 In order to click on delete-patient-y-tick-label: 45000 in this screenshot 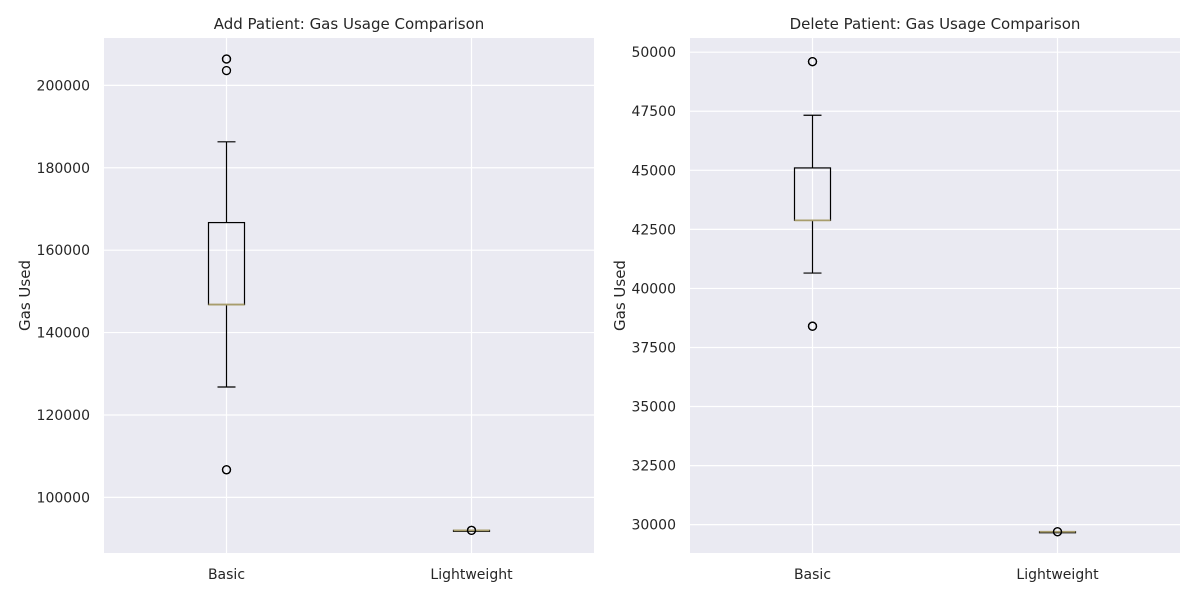, I will do `click(653, 171)`.